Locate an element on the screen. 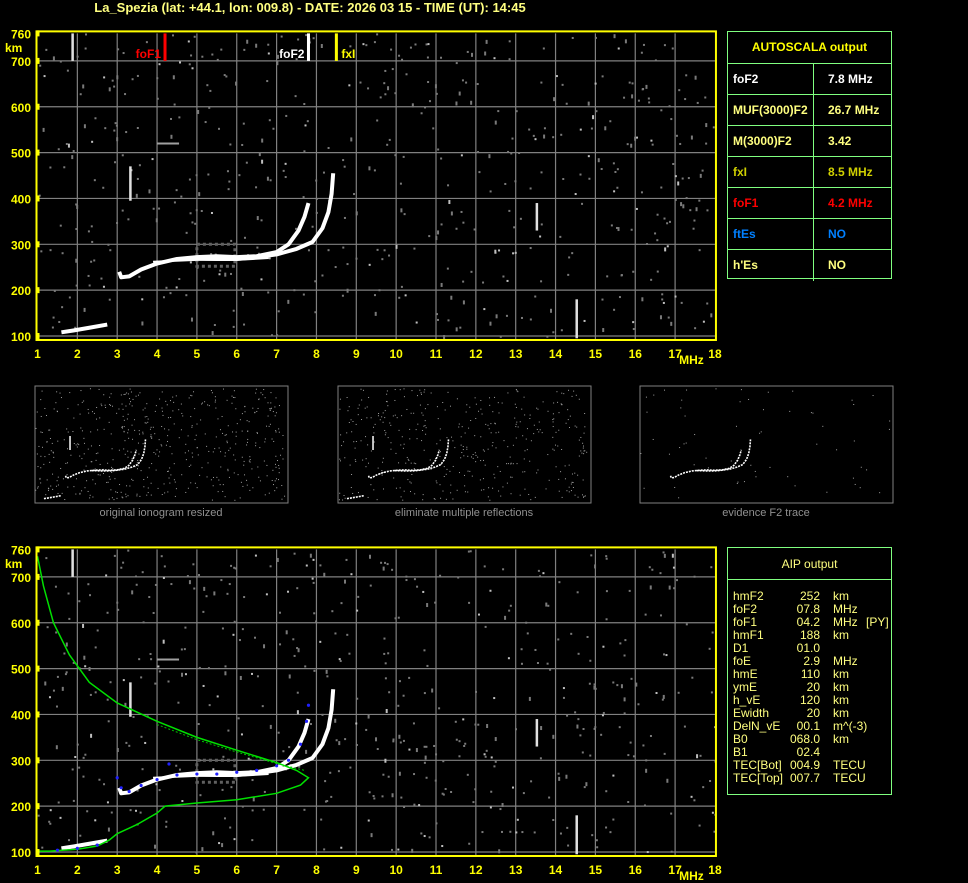 The width and height of the screenshot is (968, 883). y-tick-label: 700 is located at coordinates (21, 578).